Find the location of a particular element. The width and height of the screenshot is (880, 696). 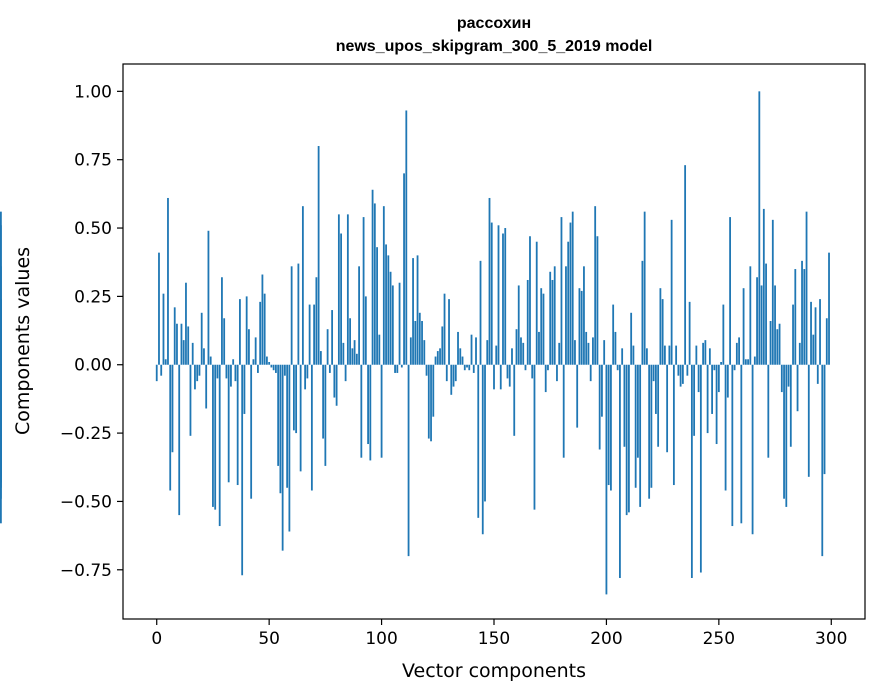

x-tick-label: 50 is located at coordinates (269, 639).